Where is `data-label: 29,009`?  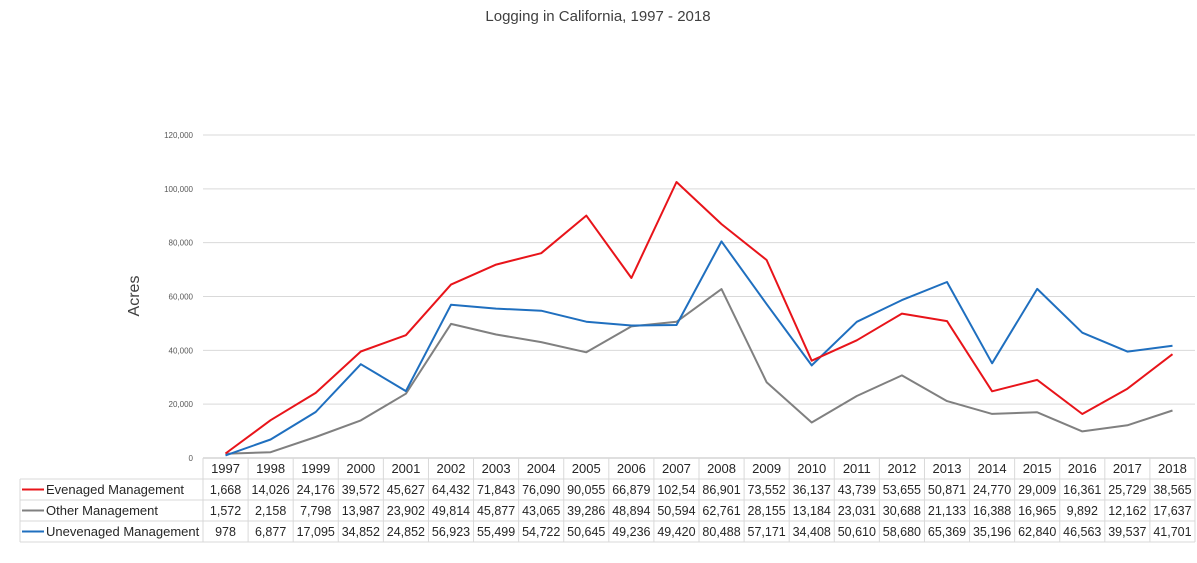 data-label: 29,009 is located at coordinates (1037, 490).